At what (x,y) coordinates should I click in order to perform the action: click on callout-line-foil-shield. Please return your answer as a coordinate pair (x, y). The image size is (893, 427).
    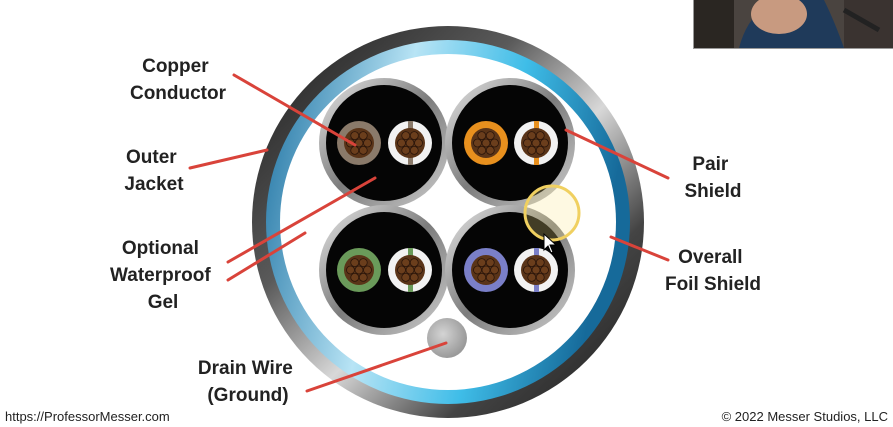
    Looking at the image, I should click on (639, 248).